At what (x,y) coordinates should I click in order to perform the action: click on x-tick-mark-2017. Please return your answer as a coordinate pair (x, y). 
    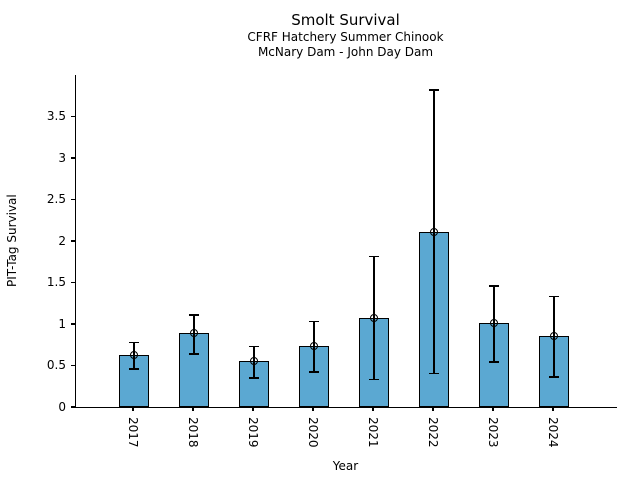
    Looking at the image, I should click on (133, 409).